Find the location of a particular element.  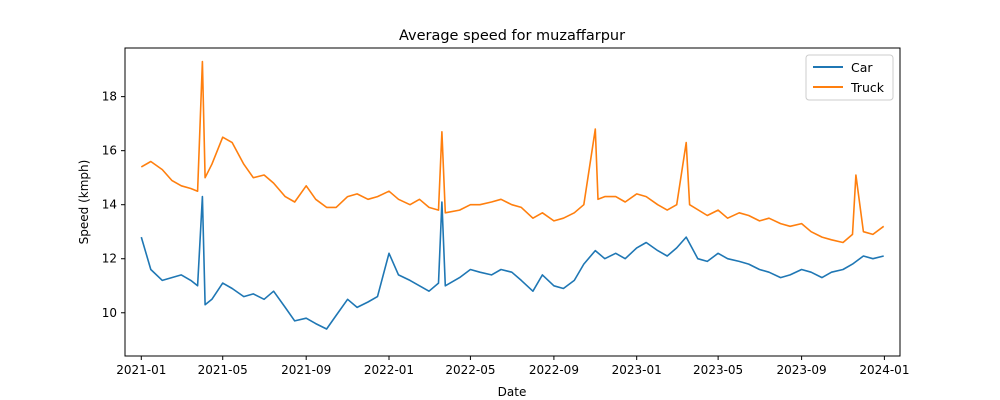

x-tick-label: 2023-09 is located at coordinates (802, 370).